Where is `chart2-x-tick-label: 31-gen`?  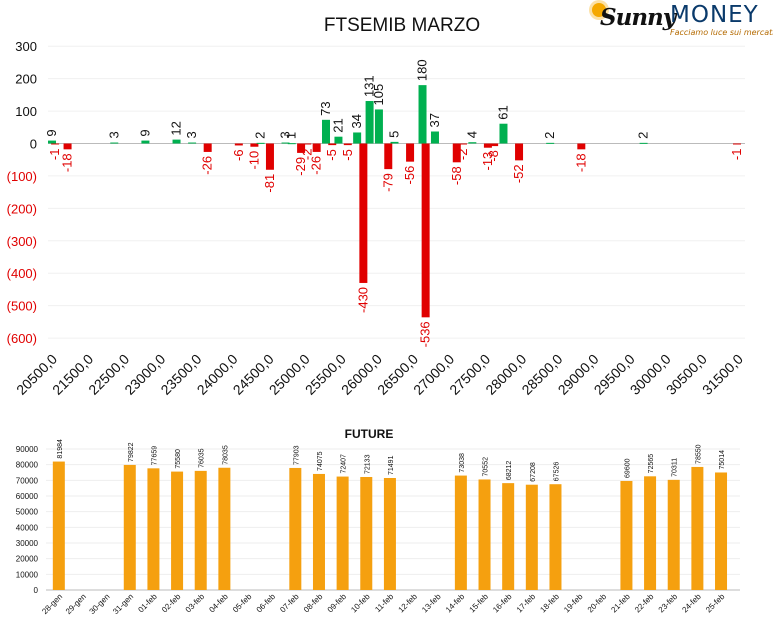 chart2-x-tick-label: 31-gen is located at coordinates (123, 604).